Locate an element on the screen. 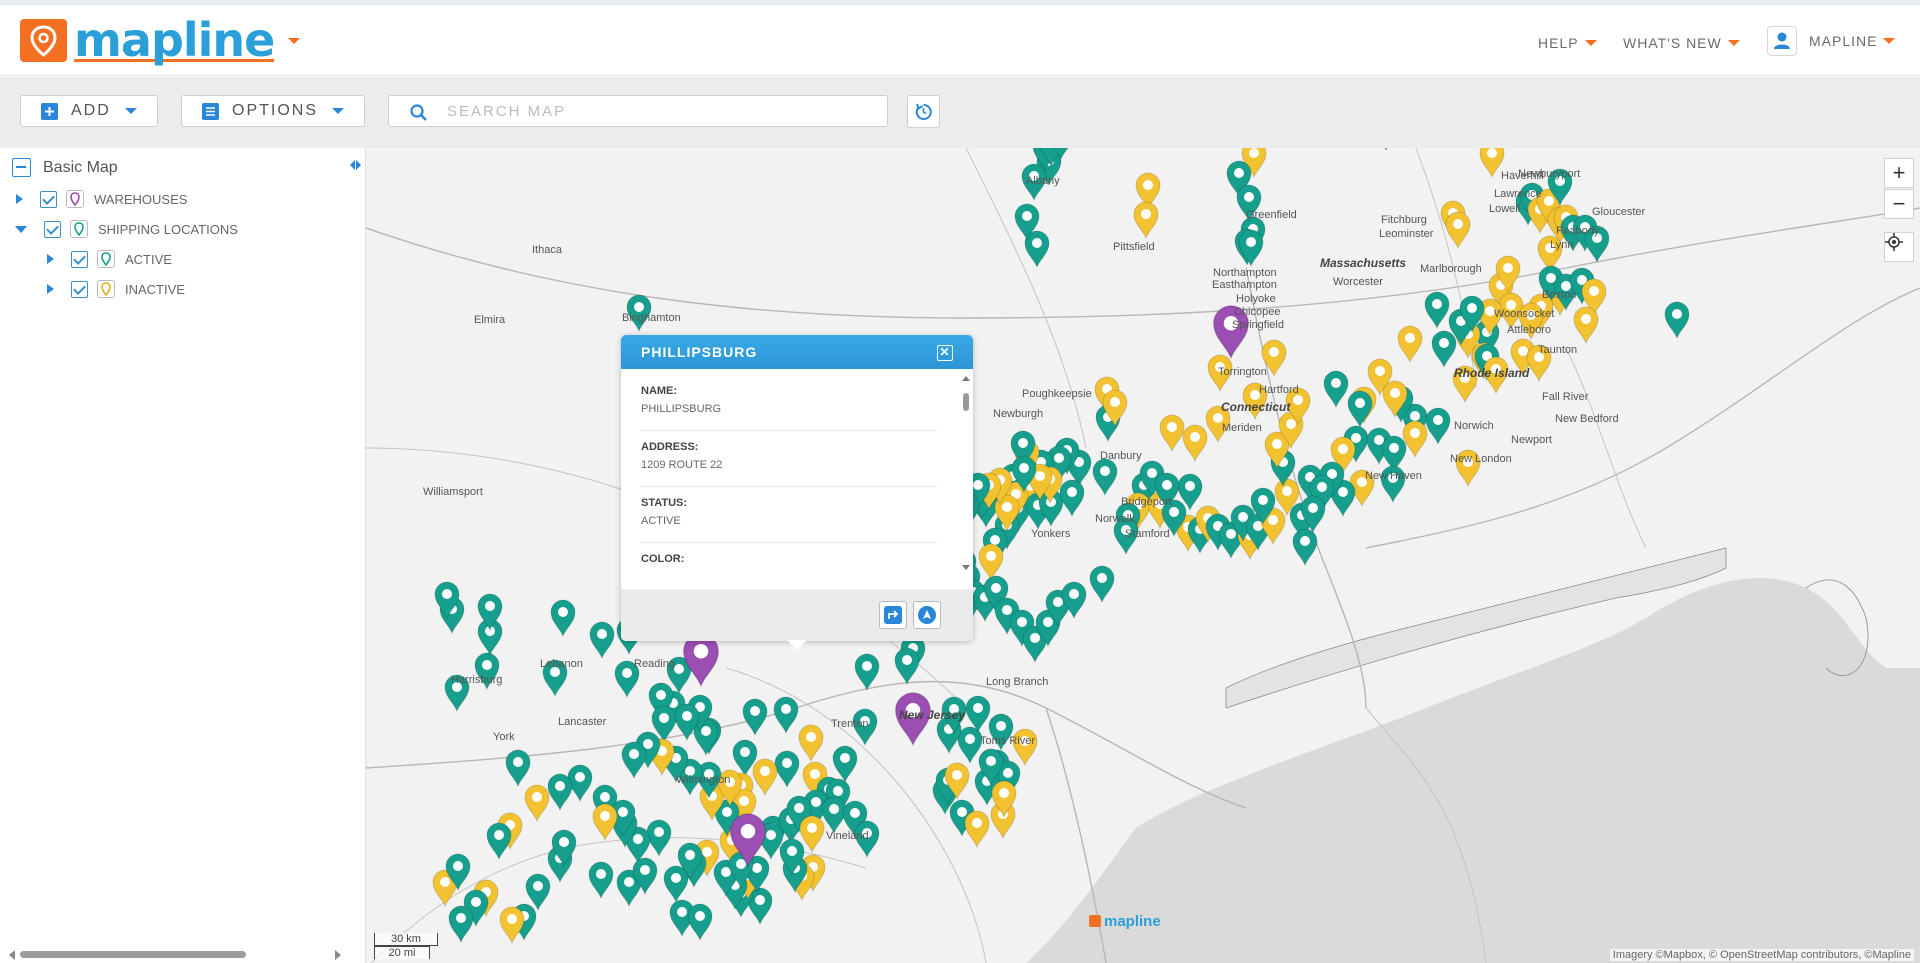  layer-row-inactive: INACTIVE is located at coordinates (116, 289).